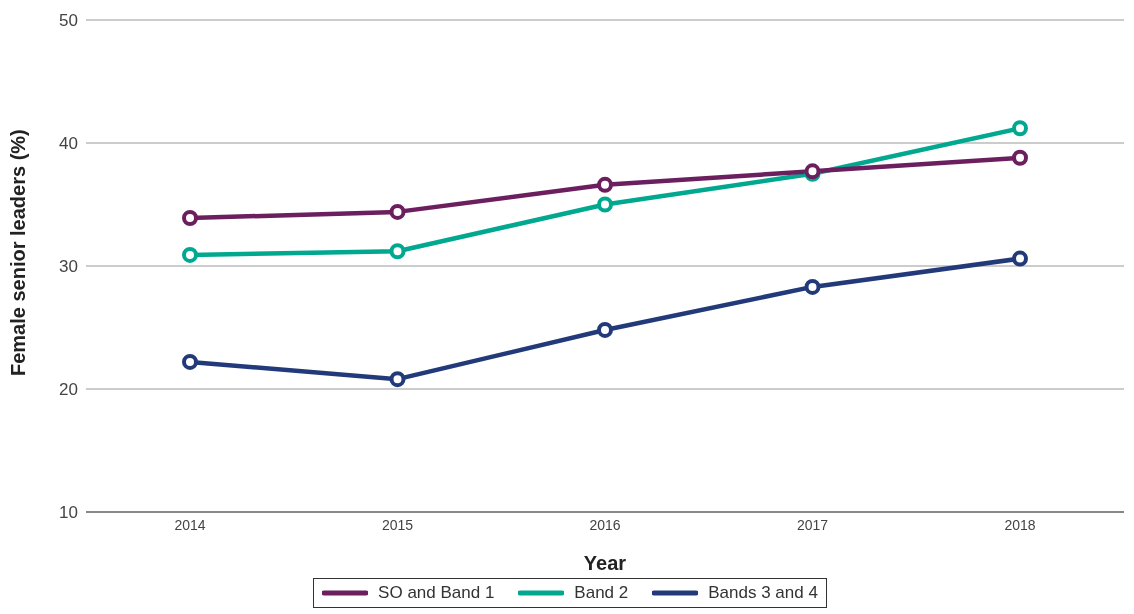  Describe the element at coordinates (605, 524) in the screenshot. I see `x-tick-label: 2016` at that location.